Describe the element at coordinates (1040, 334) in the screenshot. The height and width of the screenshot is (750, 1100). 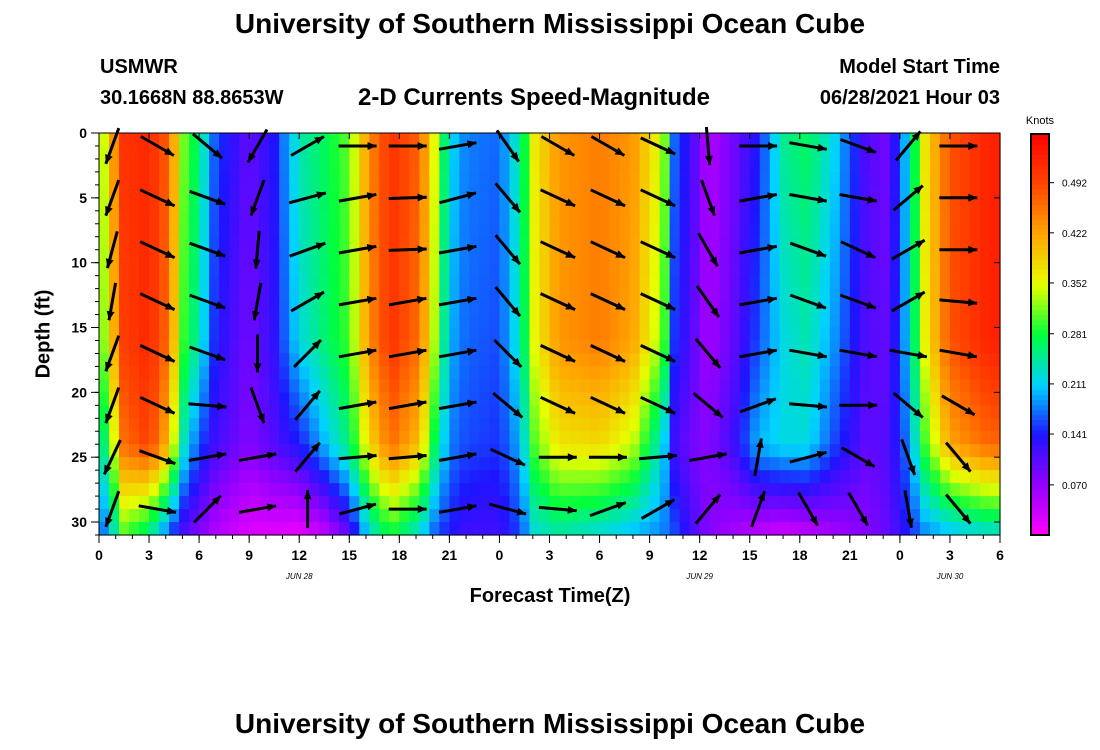
I see `colorbar-frame` at that location.